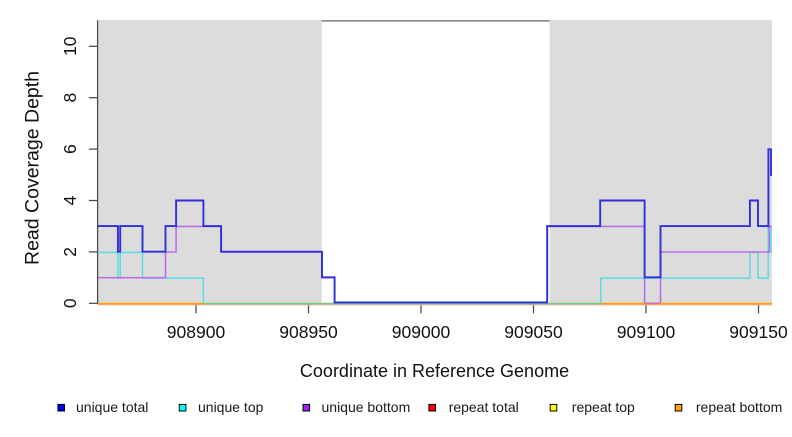  What do you see at coordinates (70, 200) in the screenshot?
I see `svg-text: 4` at bounding box center [70, 200].